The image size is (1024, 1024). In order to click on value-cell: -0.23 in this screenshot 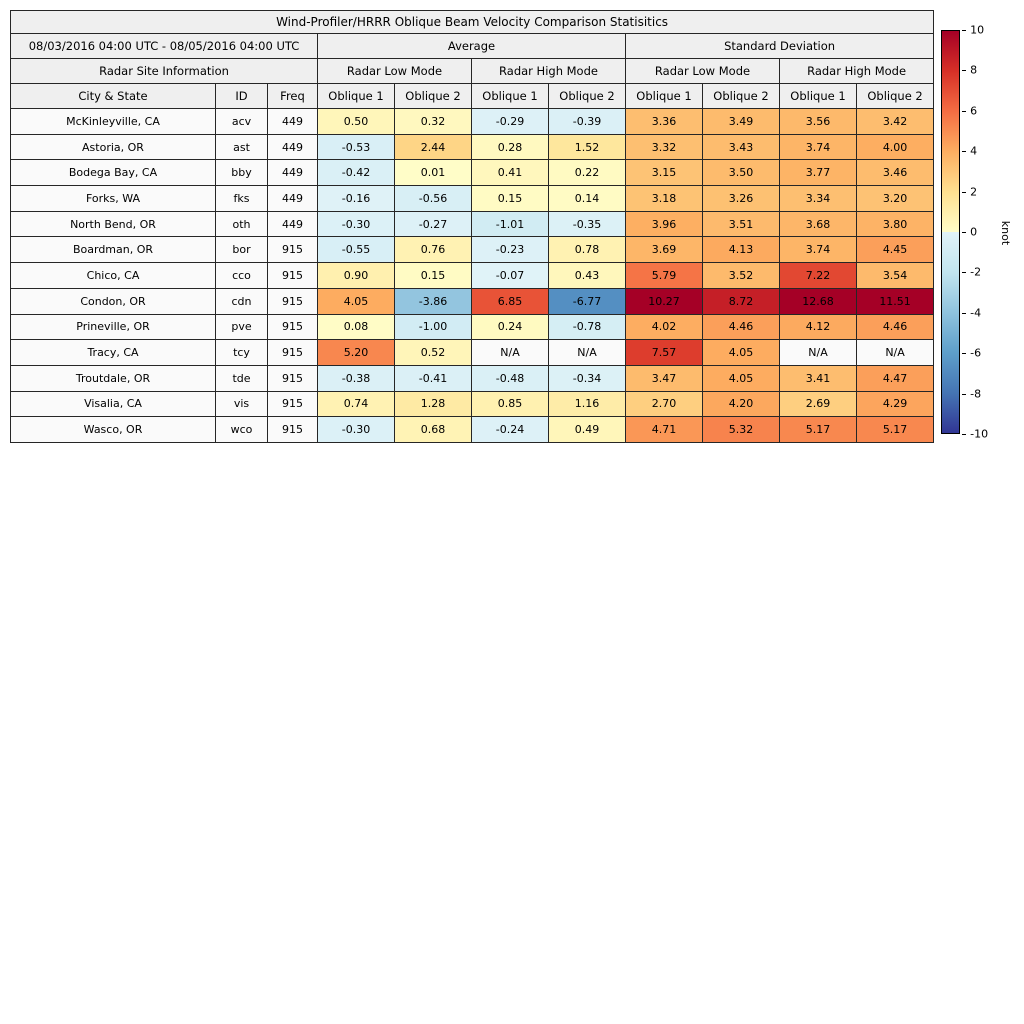, I will do `click(510, 250)`.